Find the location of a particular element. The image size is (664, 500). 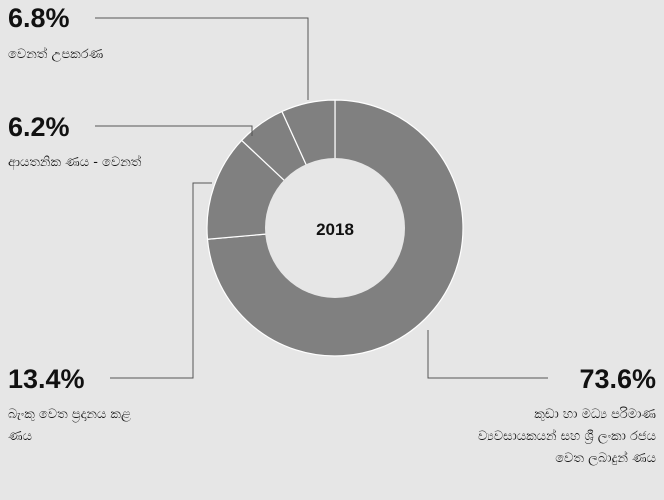

value-label: 73.6% is located at coordinates (617, 379).